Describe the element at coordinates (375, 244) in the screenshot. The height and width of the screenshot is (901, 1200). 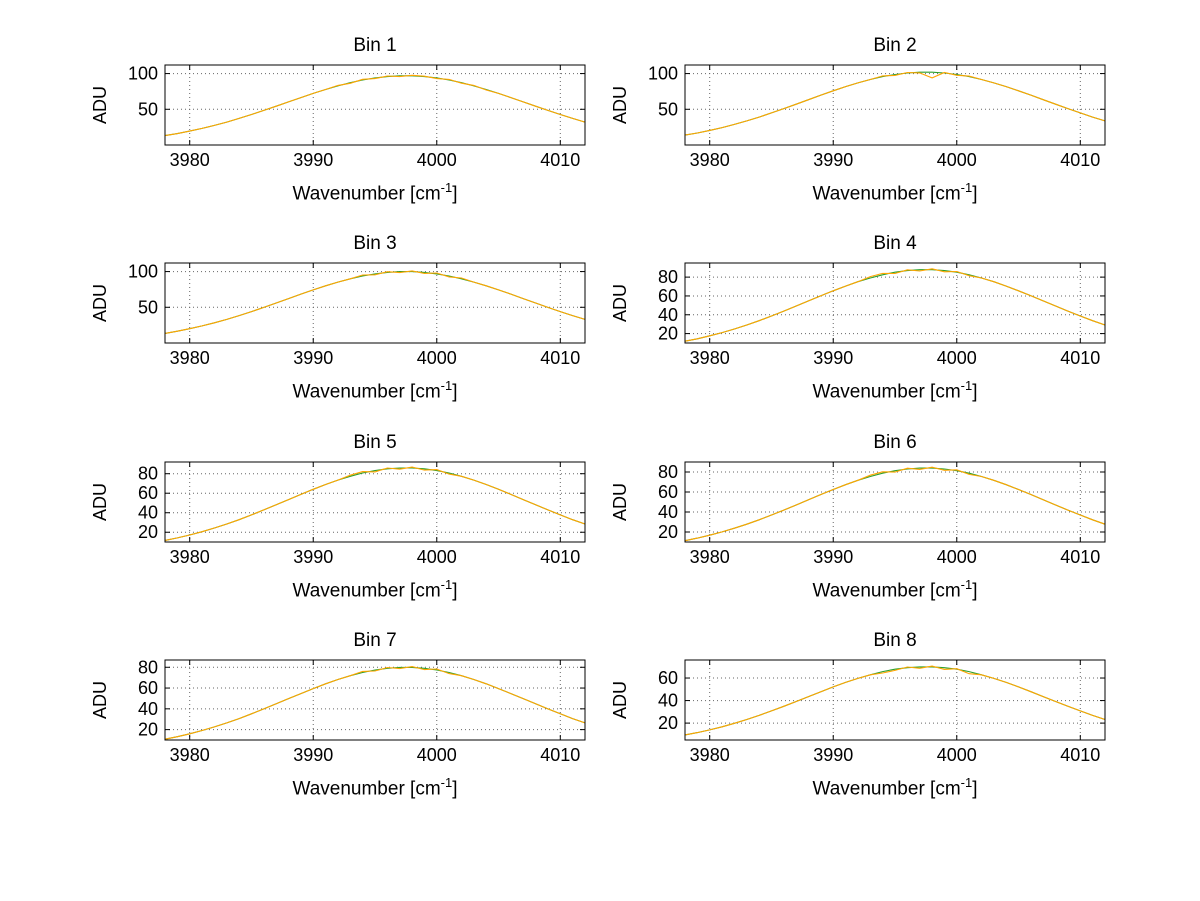
I see `plot-title: Bin 3` at that location.